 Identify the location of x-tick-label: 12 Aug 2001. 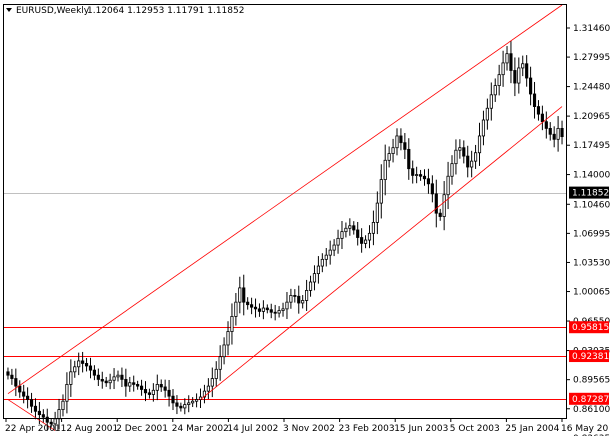
(90, 429).